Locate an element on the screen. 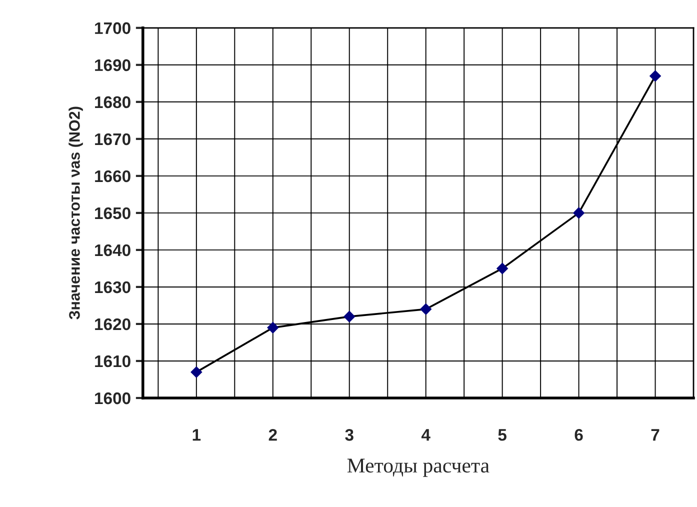 This screenshot has width=697, height=507. x-tick-label: 7 is located at coordinates (655, 435).